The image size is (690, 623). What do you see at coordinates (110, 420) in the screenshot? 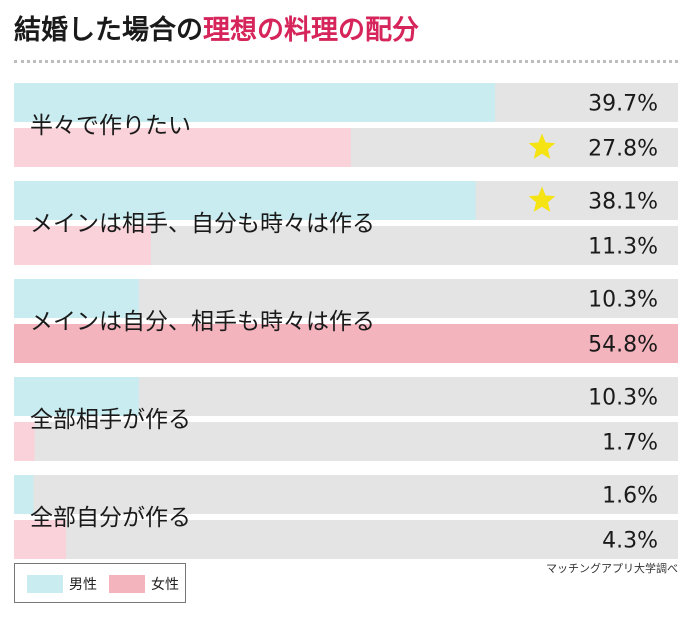
I see `category-label: 全部相手が作る` at bounding box center [110, 420].